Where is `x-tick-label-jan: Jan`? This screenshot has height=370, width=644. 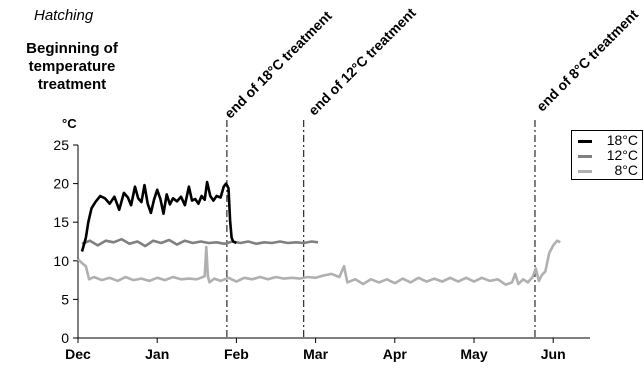
x-tick-label-jan: Jan is located at coordinates (157, 354).